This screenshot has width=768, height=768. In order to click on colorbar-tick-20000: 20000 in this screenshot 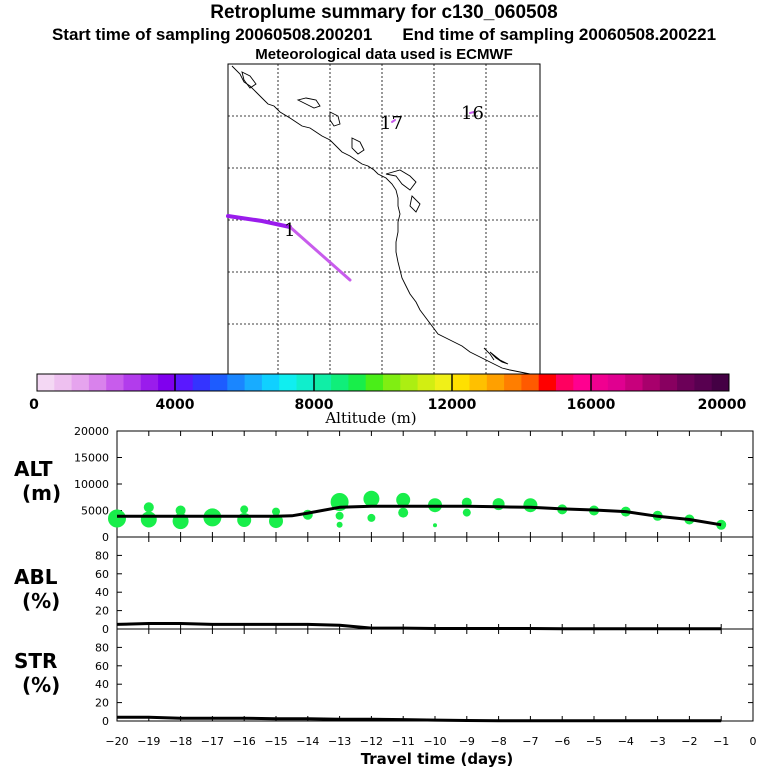, I will do `click(722, 405)`.